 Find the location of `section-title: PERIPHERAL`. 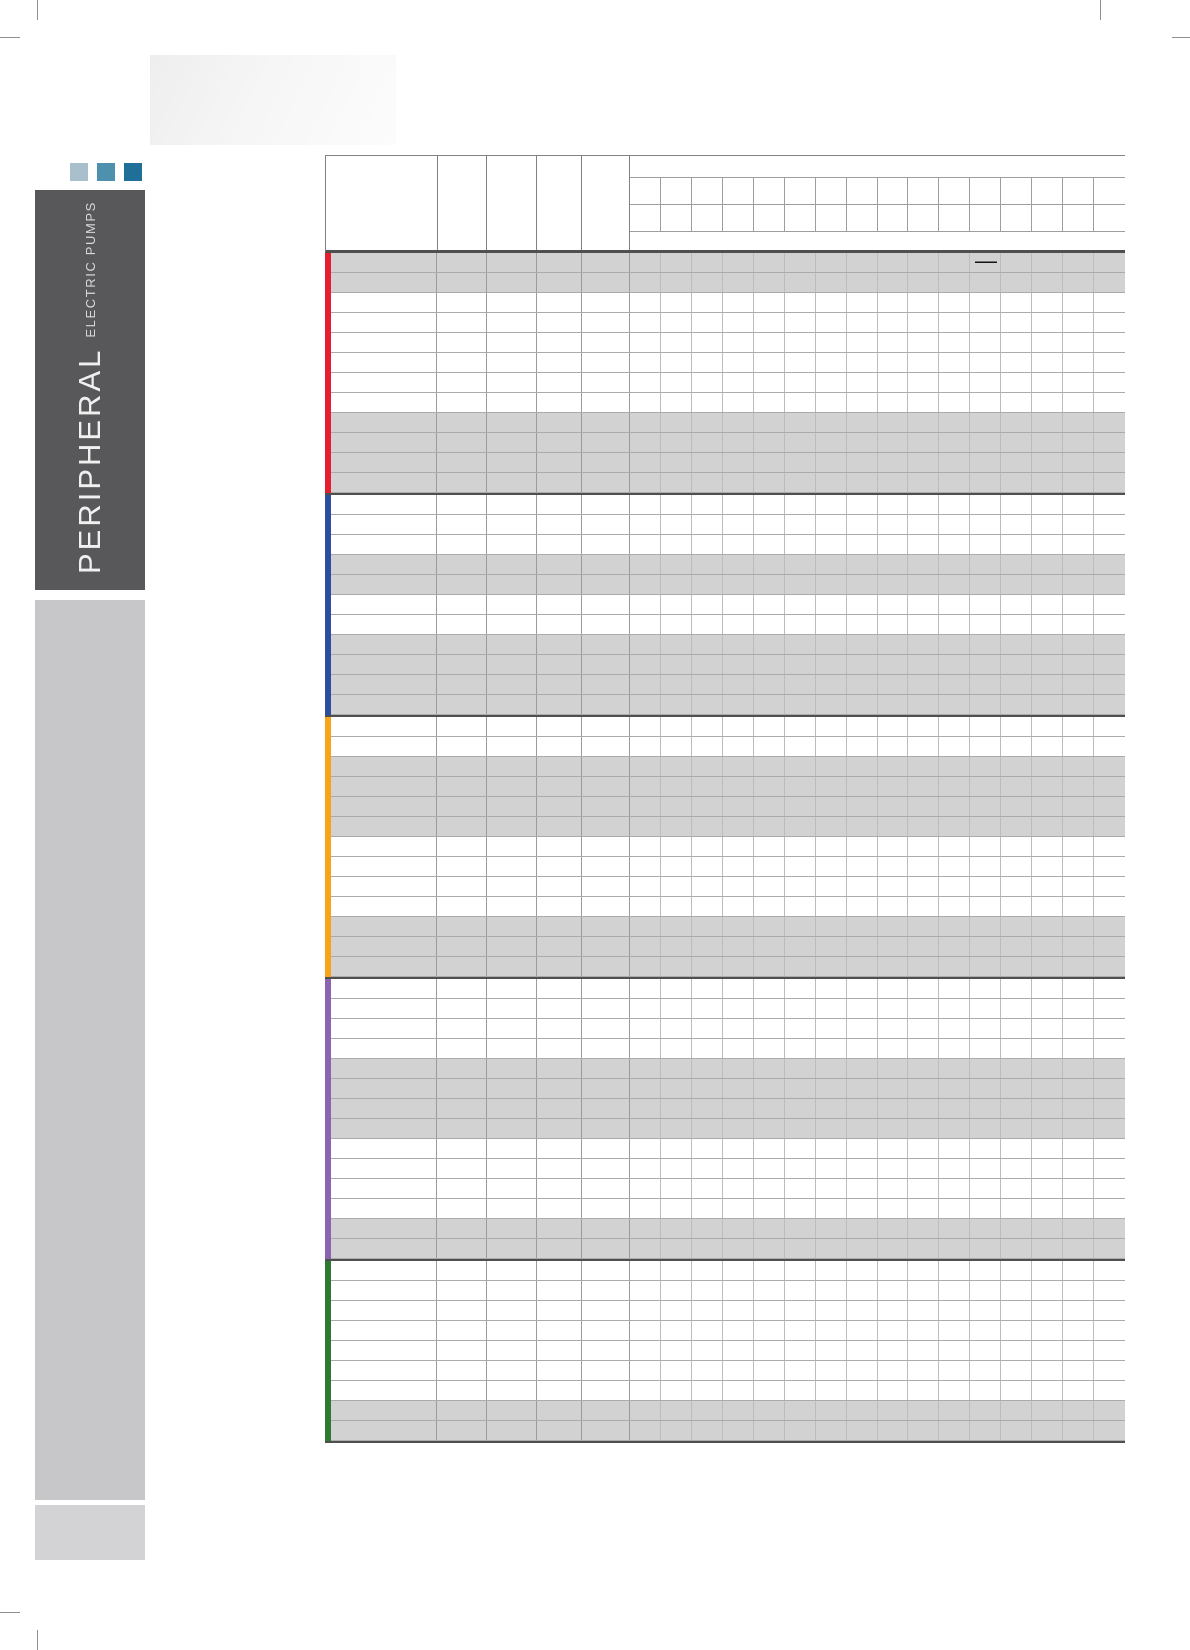

section-title: PERIPHERAL is located at coordinates (89, 460).